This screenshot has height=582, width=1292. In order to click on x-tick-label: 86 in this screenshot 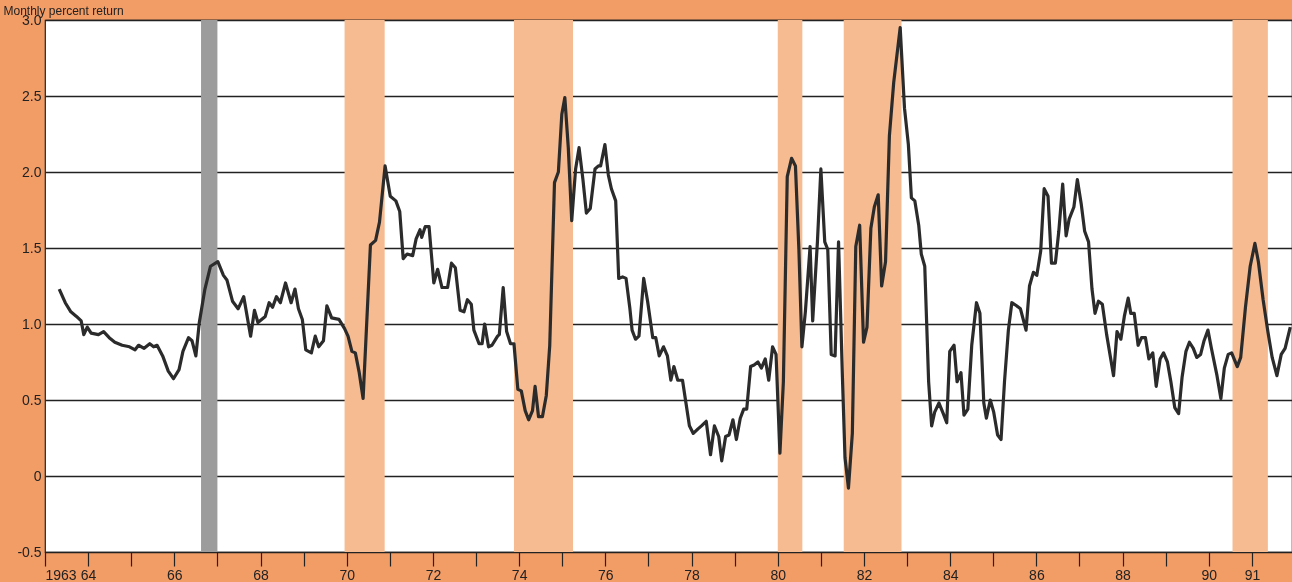, I will do `click(1037, 574)`.